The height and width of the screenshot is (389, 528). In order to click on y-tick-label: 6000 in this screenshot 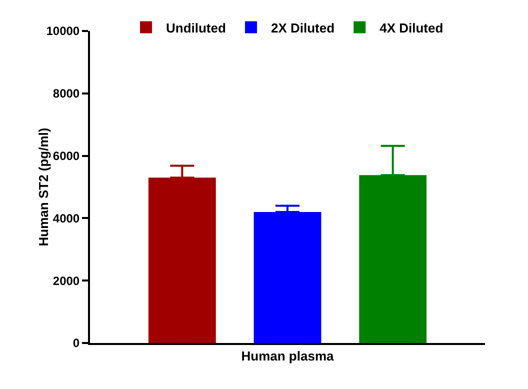, I will do `click(66, 156)`.